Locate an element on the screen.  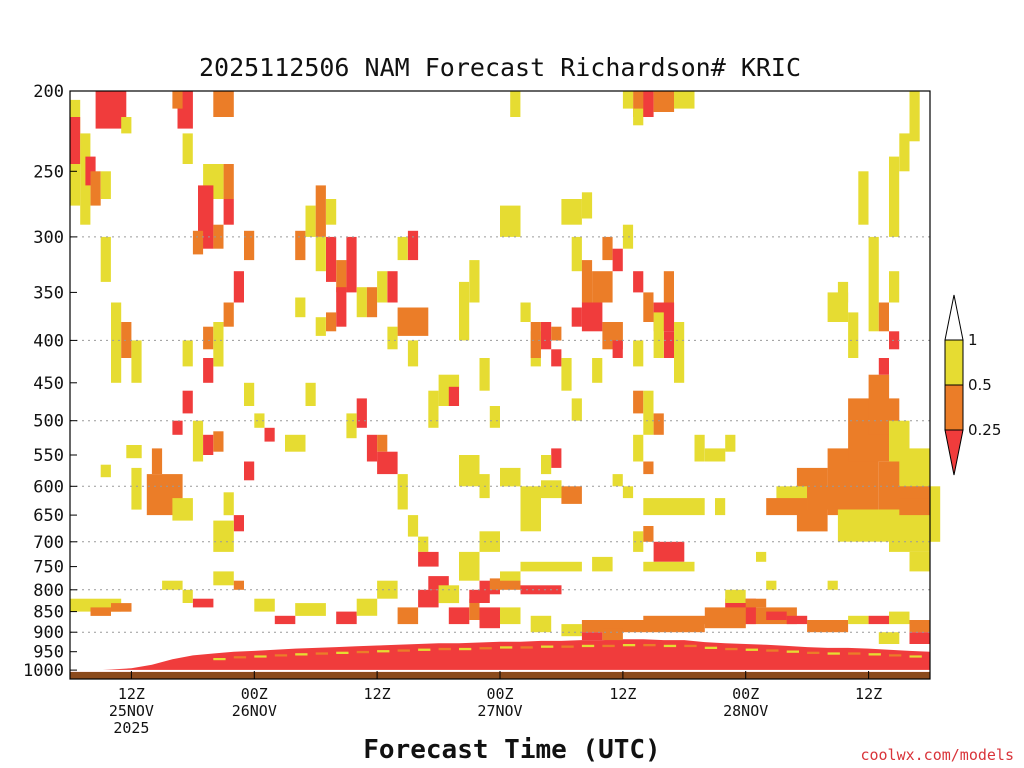
x-tick-label: 25NOV is located at coordinates (131, 711).